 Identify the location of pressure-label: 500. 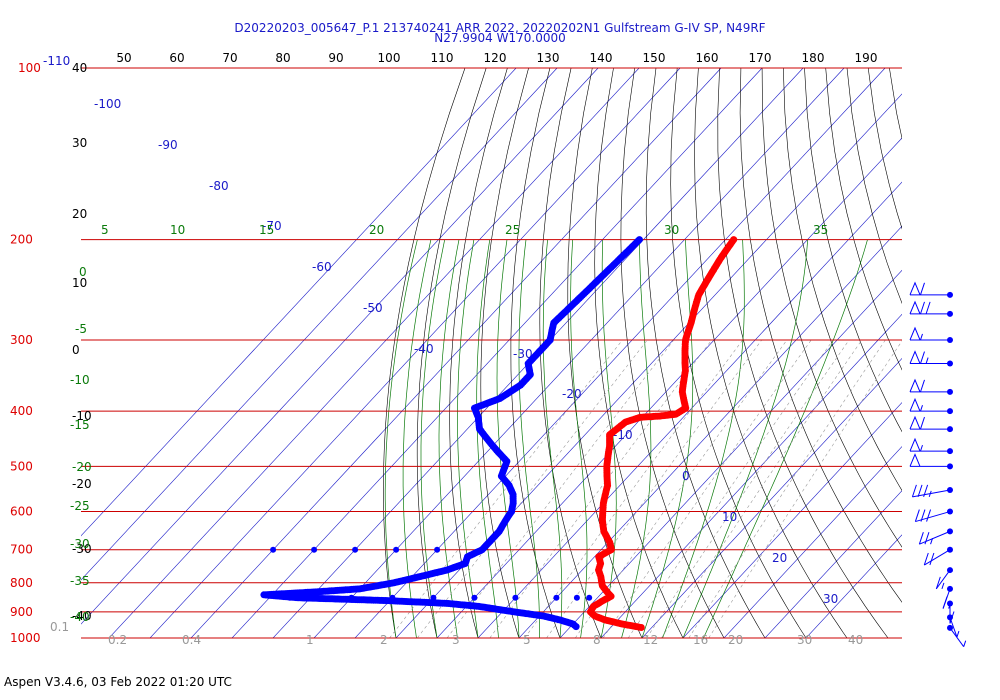
(21, 466).